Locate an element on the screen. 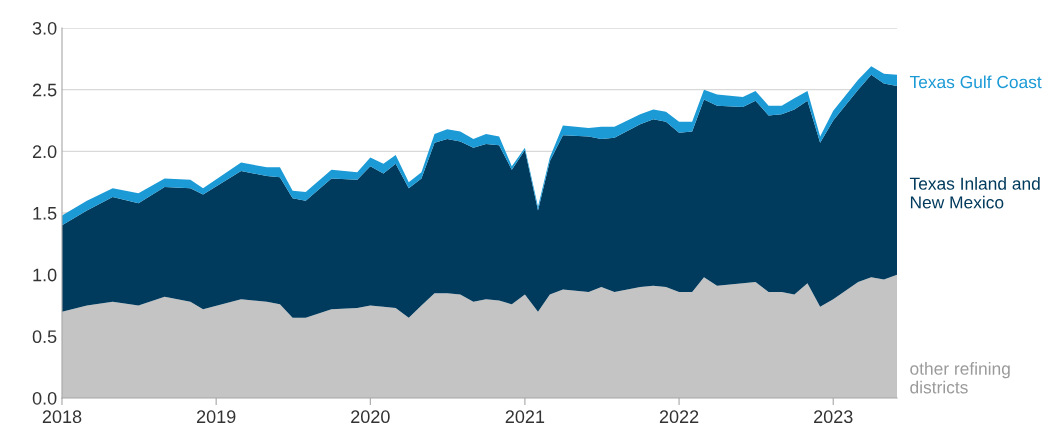 This screenshot has height=437, width=1055. x-tick-label: 2020 is located at coordinates (370, 417).